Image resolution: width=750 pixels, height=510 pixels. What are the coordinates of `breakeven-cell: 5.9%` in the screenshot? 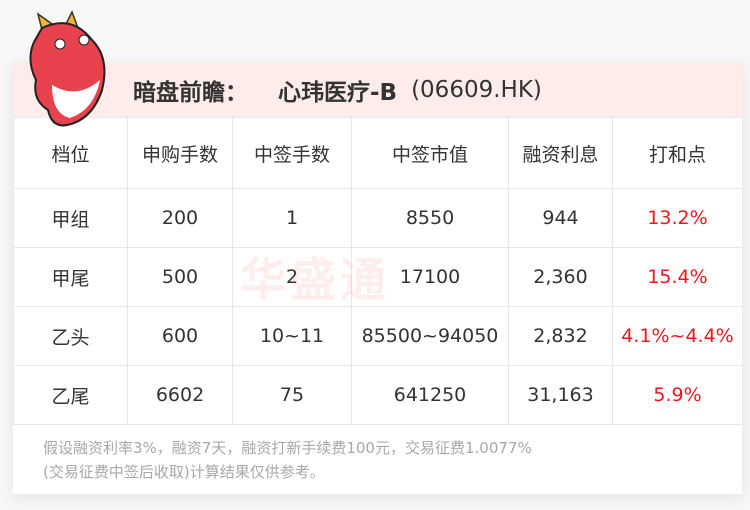 It's located at (677, 395).